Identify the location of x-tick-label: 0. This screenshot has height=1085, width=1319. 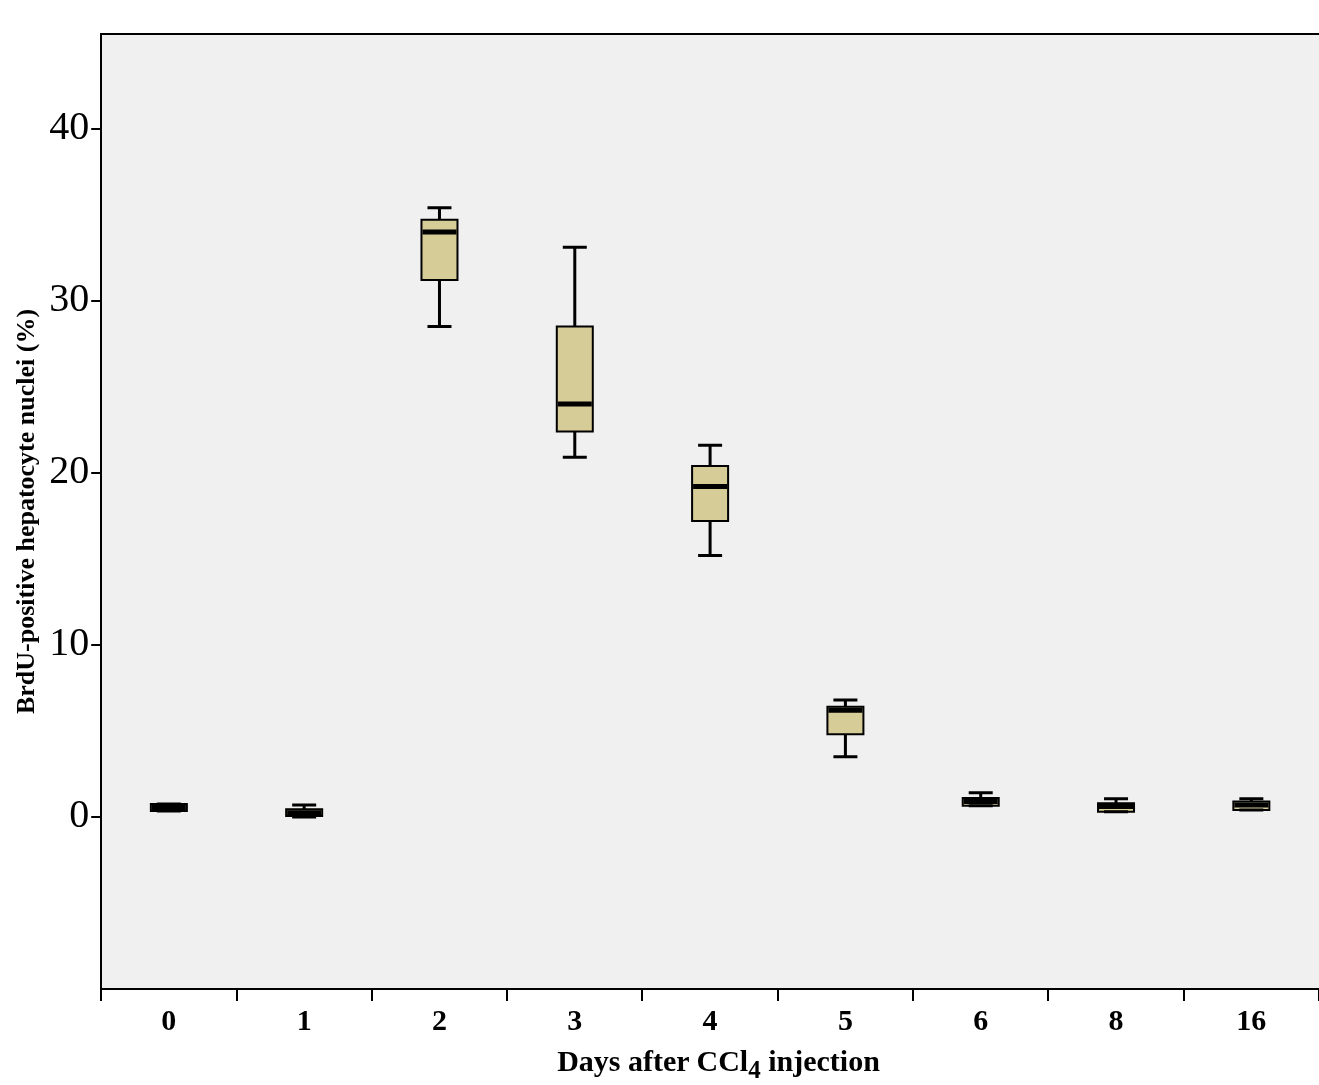
(169, 1019).